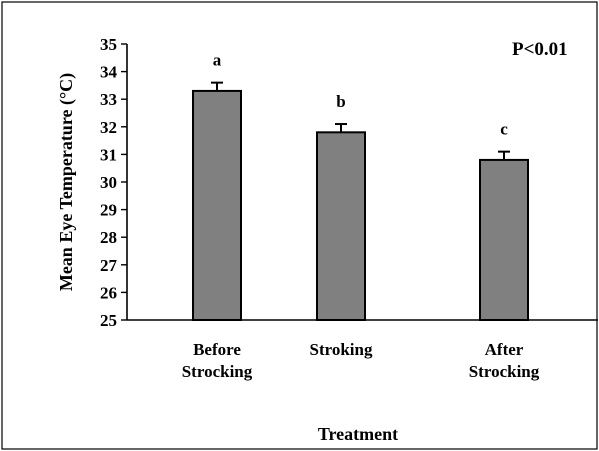 The width and height of the screenshot is (599, 451). Describe the element at coordinates (217, 360) in the screenshot. I see `x-tick-label: Before Strocking` at that location.